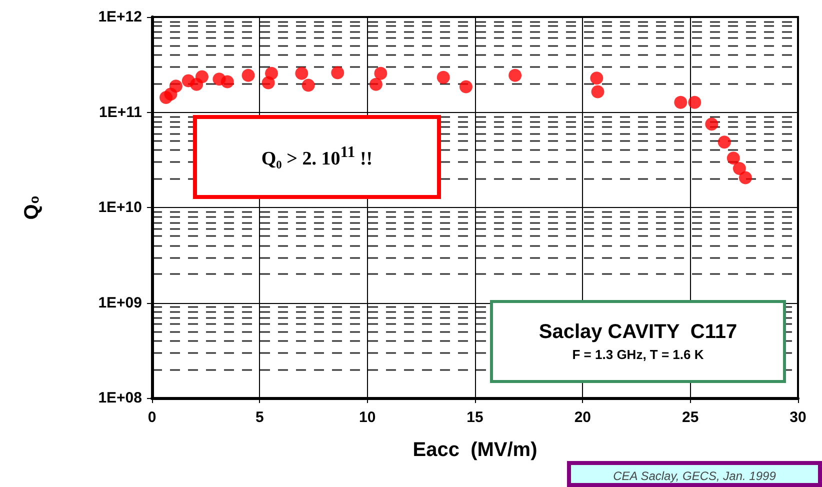 The image size is (822, 487). Describe the element at coordinates (798, 417) in the screenshot. I see `x-tick-label: 30` at that location.